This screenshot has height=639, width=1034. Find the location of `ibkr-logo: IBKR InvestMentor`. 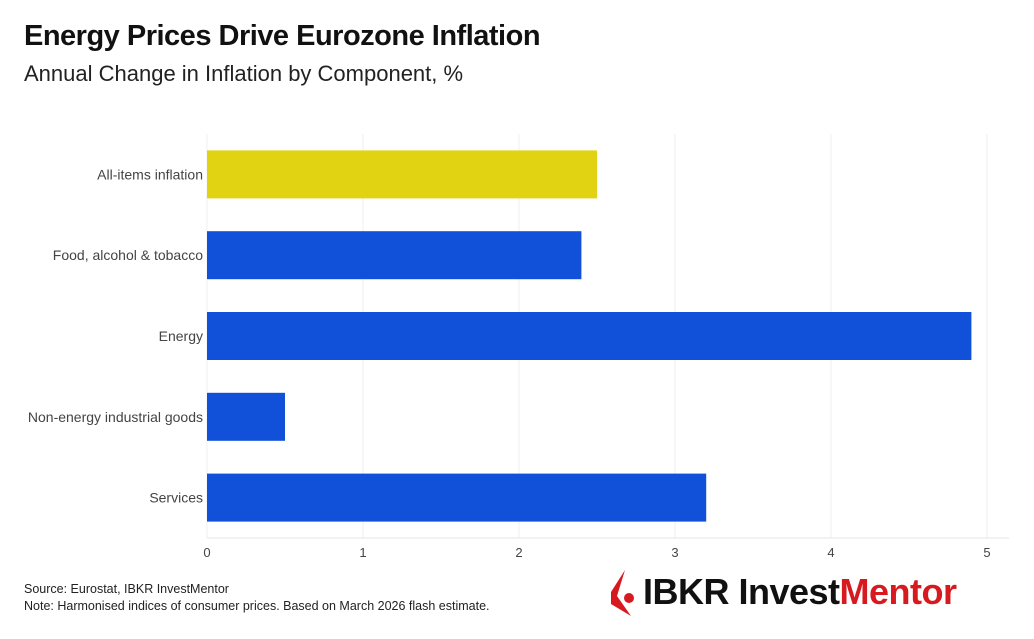

ibkr-logo: IBKR InvestMentor is located at coordinates (782, 592).